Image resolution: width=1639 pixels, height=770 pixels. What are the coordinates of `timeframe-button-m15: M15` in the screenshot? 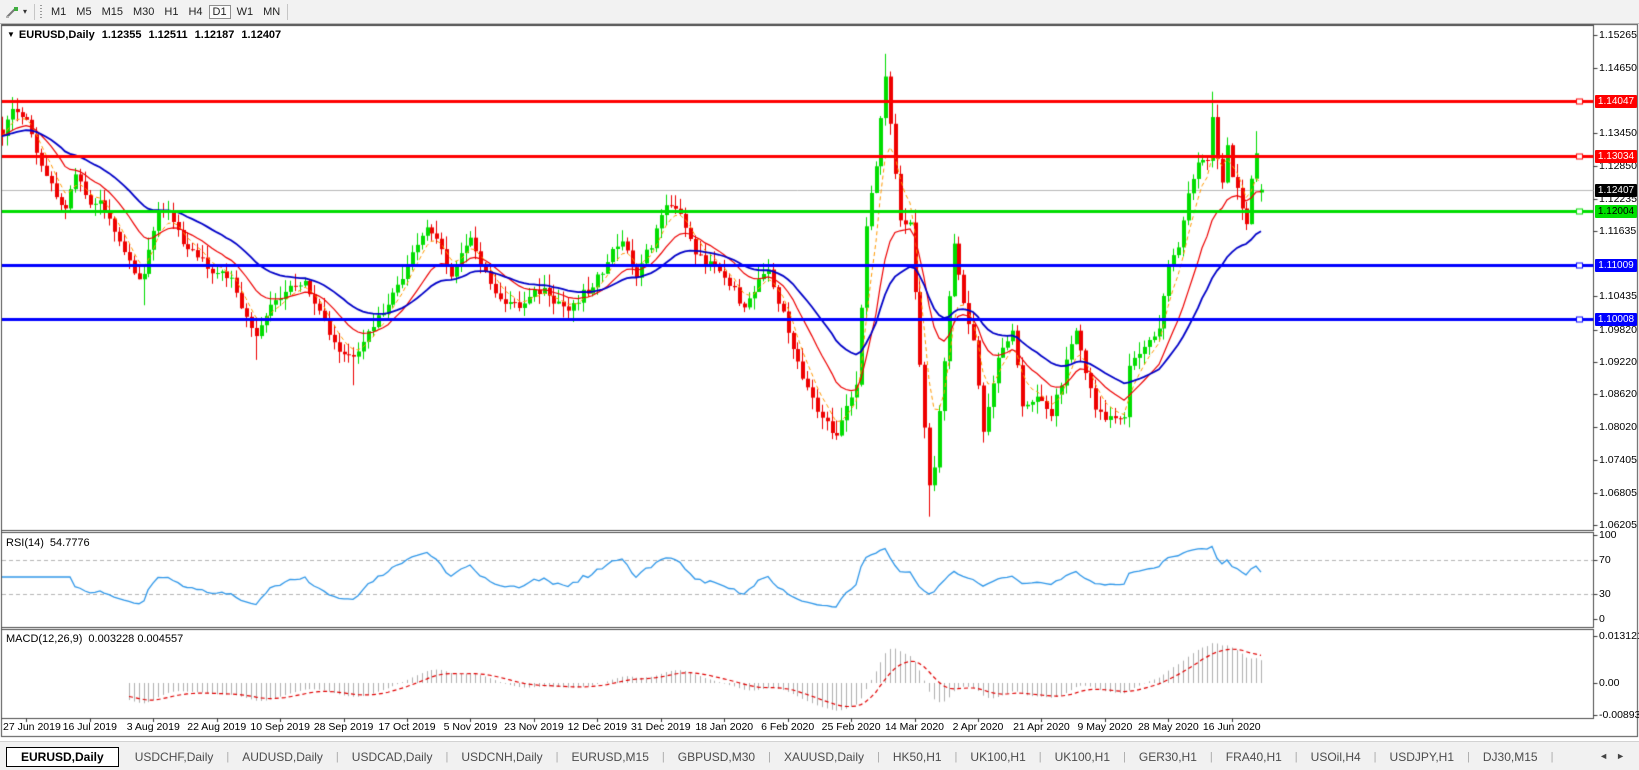 It's located at (112, 12).